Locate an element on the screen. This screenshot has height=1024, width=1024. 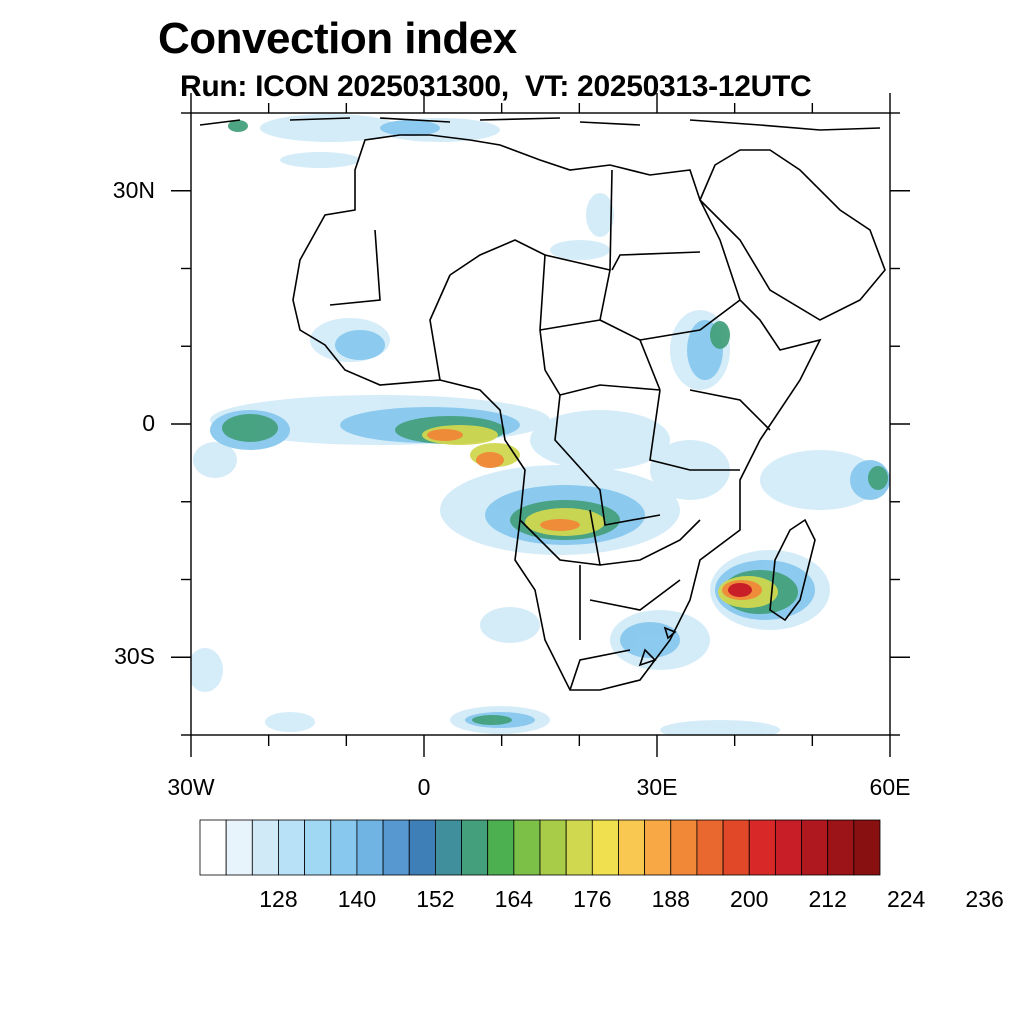
colorbar-tick-label: 236 is located at coordinates (984, 899).